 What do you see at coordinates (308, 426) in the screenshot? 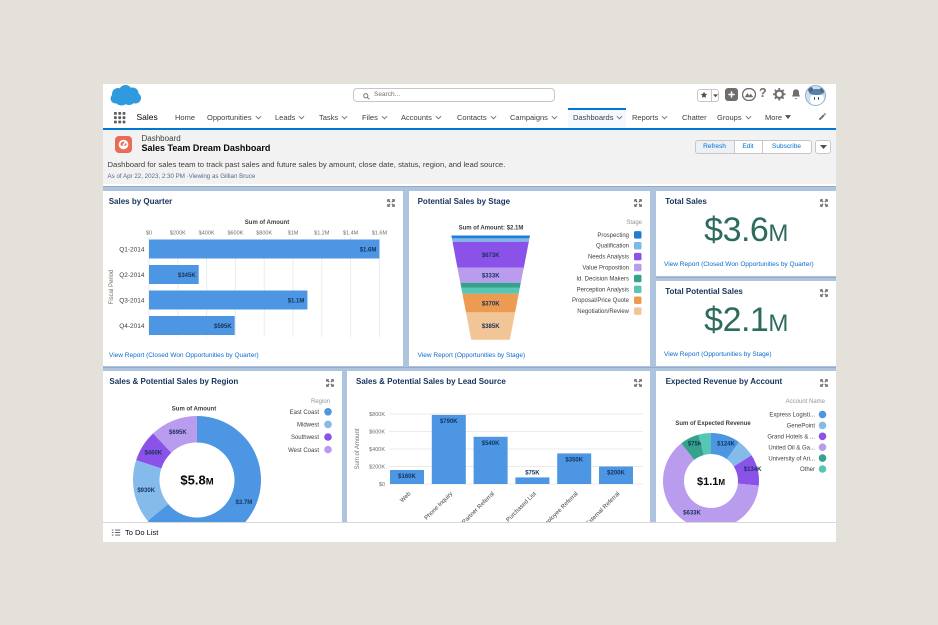
I see `svg-text: Midwest` at bounding box center [308, 426].